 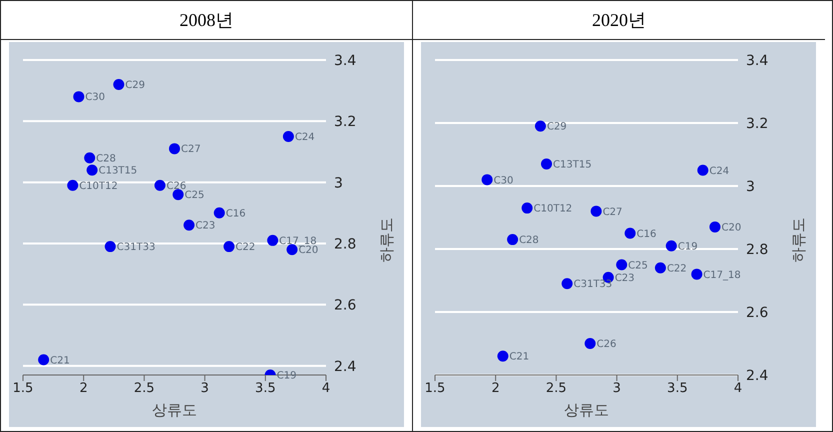 What do you see at coordinates (619, 20) in the screenshot?
I see `chart-title: 2020년` at bounding box center [619, 20].